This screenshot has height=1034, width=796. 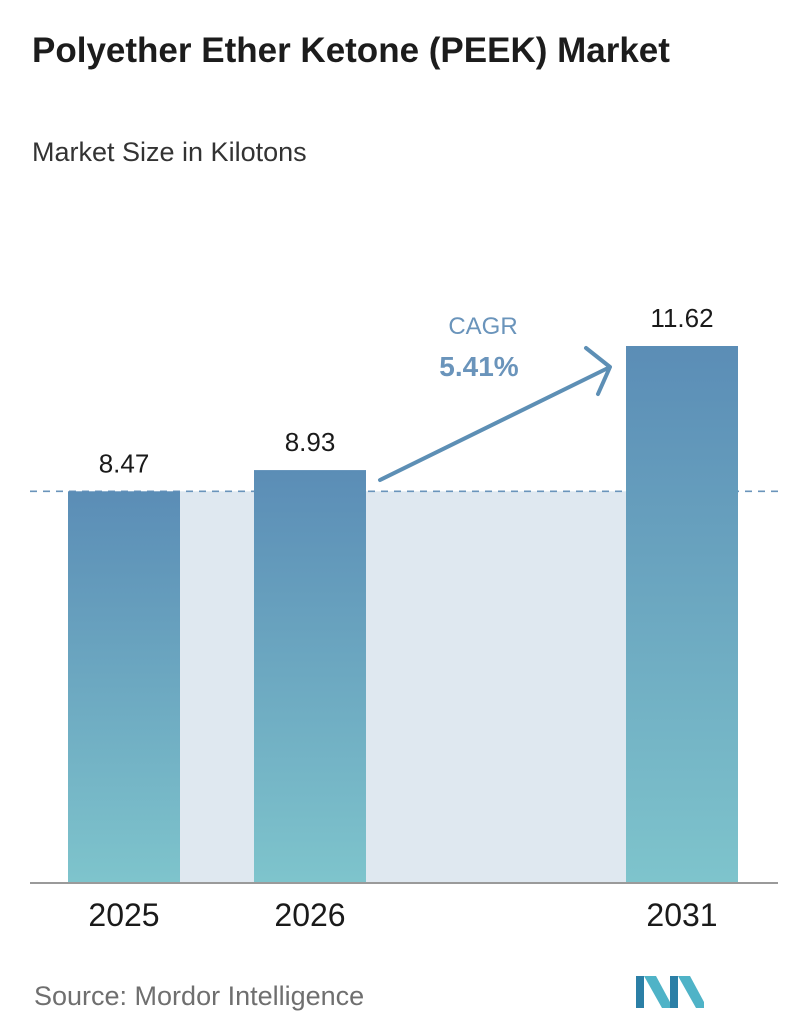 I want to click on value-labels-group: 8.47 8.93 11.62, so click(x=406, y=390).